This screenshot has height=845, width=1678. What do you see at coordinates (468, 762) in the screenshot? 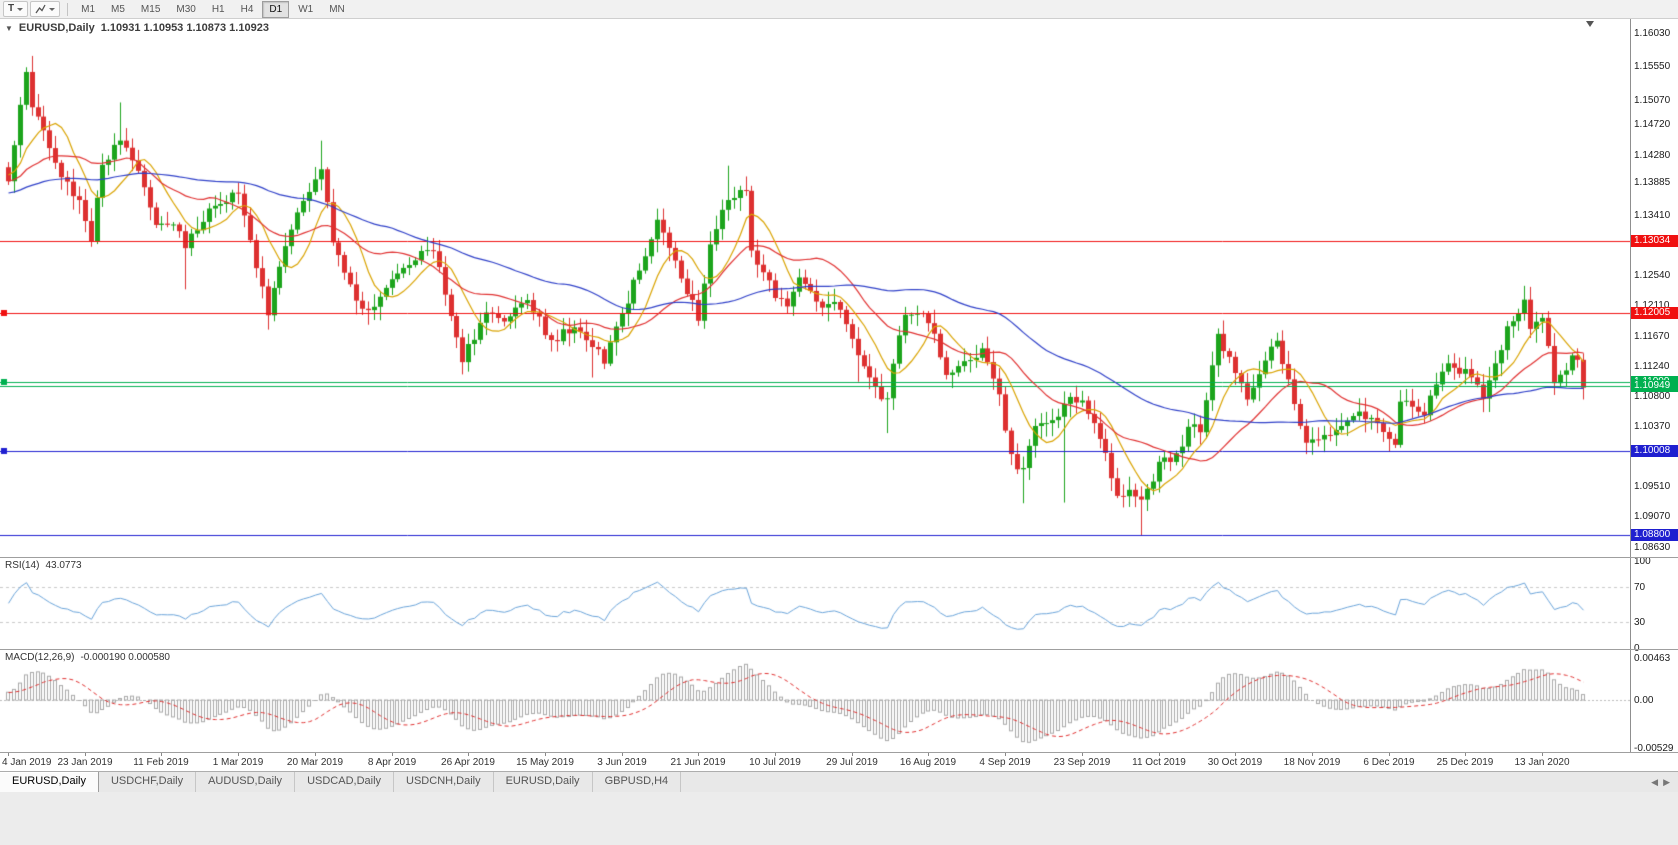
I see `date-label: 26 Apr 2019` at bounding box center [468, 762].